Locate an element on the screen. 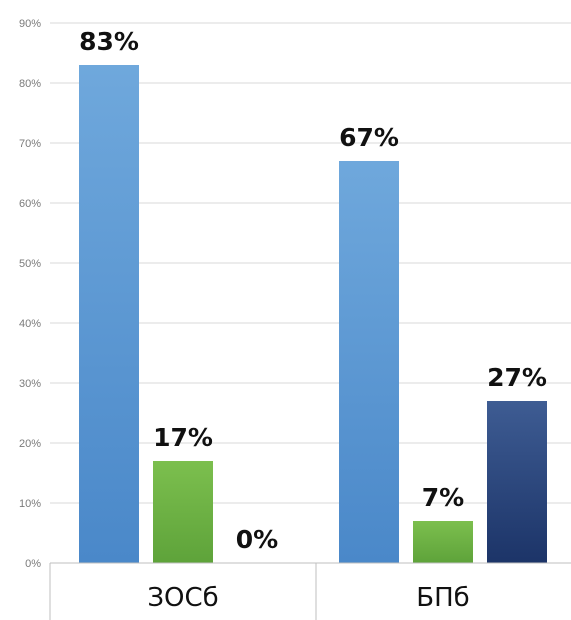 This screenshot has width=571, height=620. y-tick-label: 50% is located at coordinates (30, 264).